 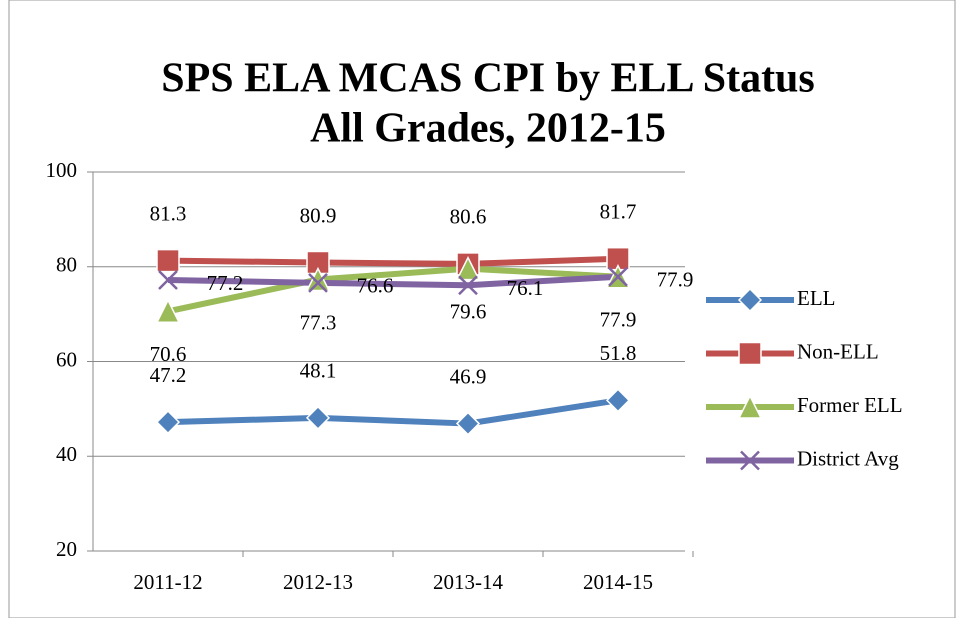 What do you see at coordinates (66, 454) in the screenshot?
I see `y-tick-label: 40` at bounding box center [66, 454].